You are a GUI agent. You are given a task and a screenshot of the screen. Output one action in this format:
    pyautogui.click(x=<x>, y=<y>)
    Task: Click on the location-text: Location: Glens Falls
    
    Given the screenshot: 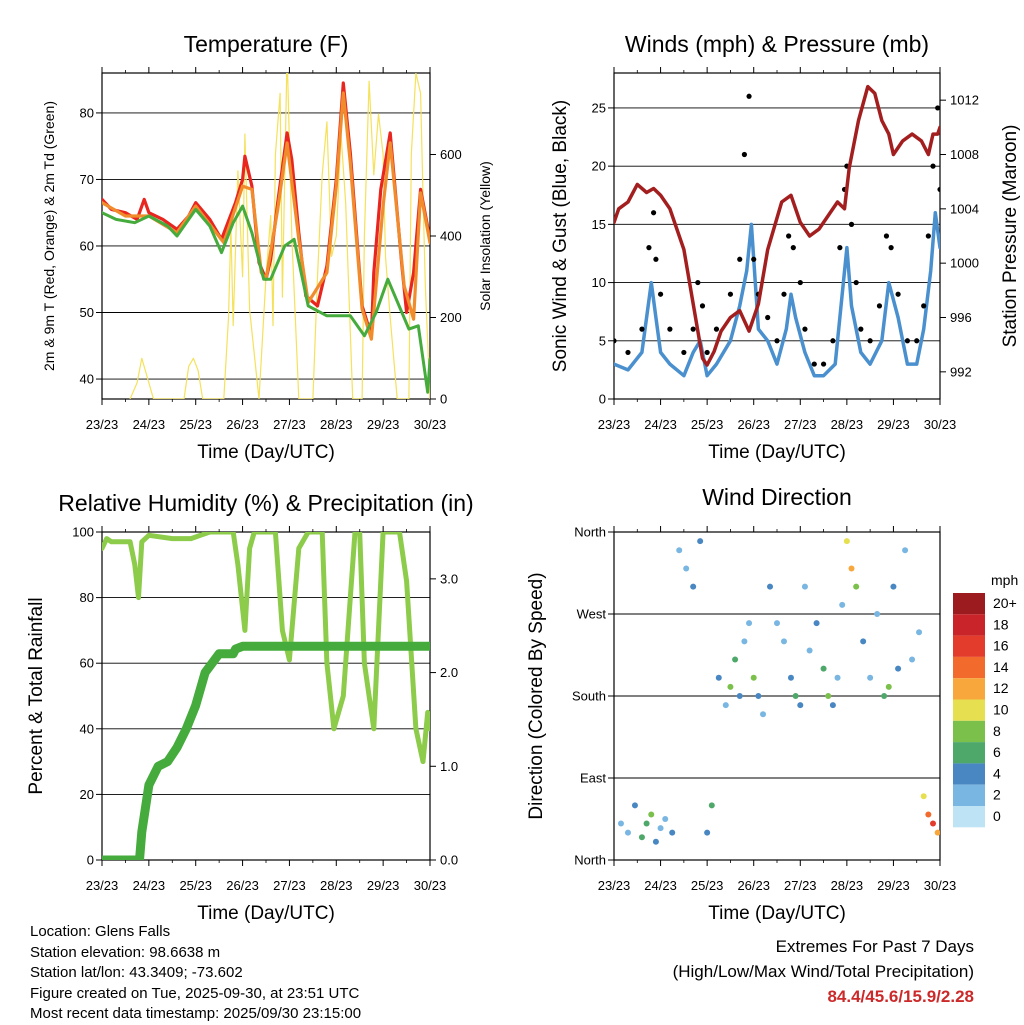 What is the action you would take?
    pyautogui.click(x=100, y=931)
    